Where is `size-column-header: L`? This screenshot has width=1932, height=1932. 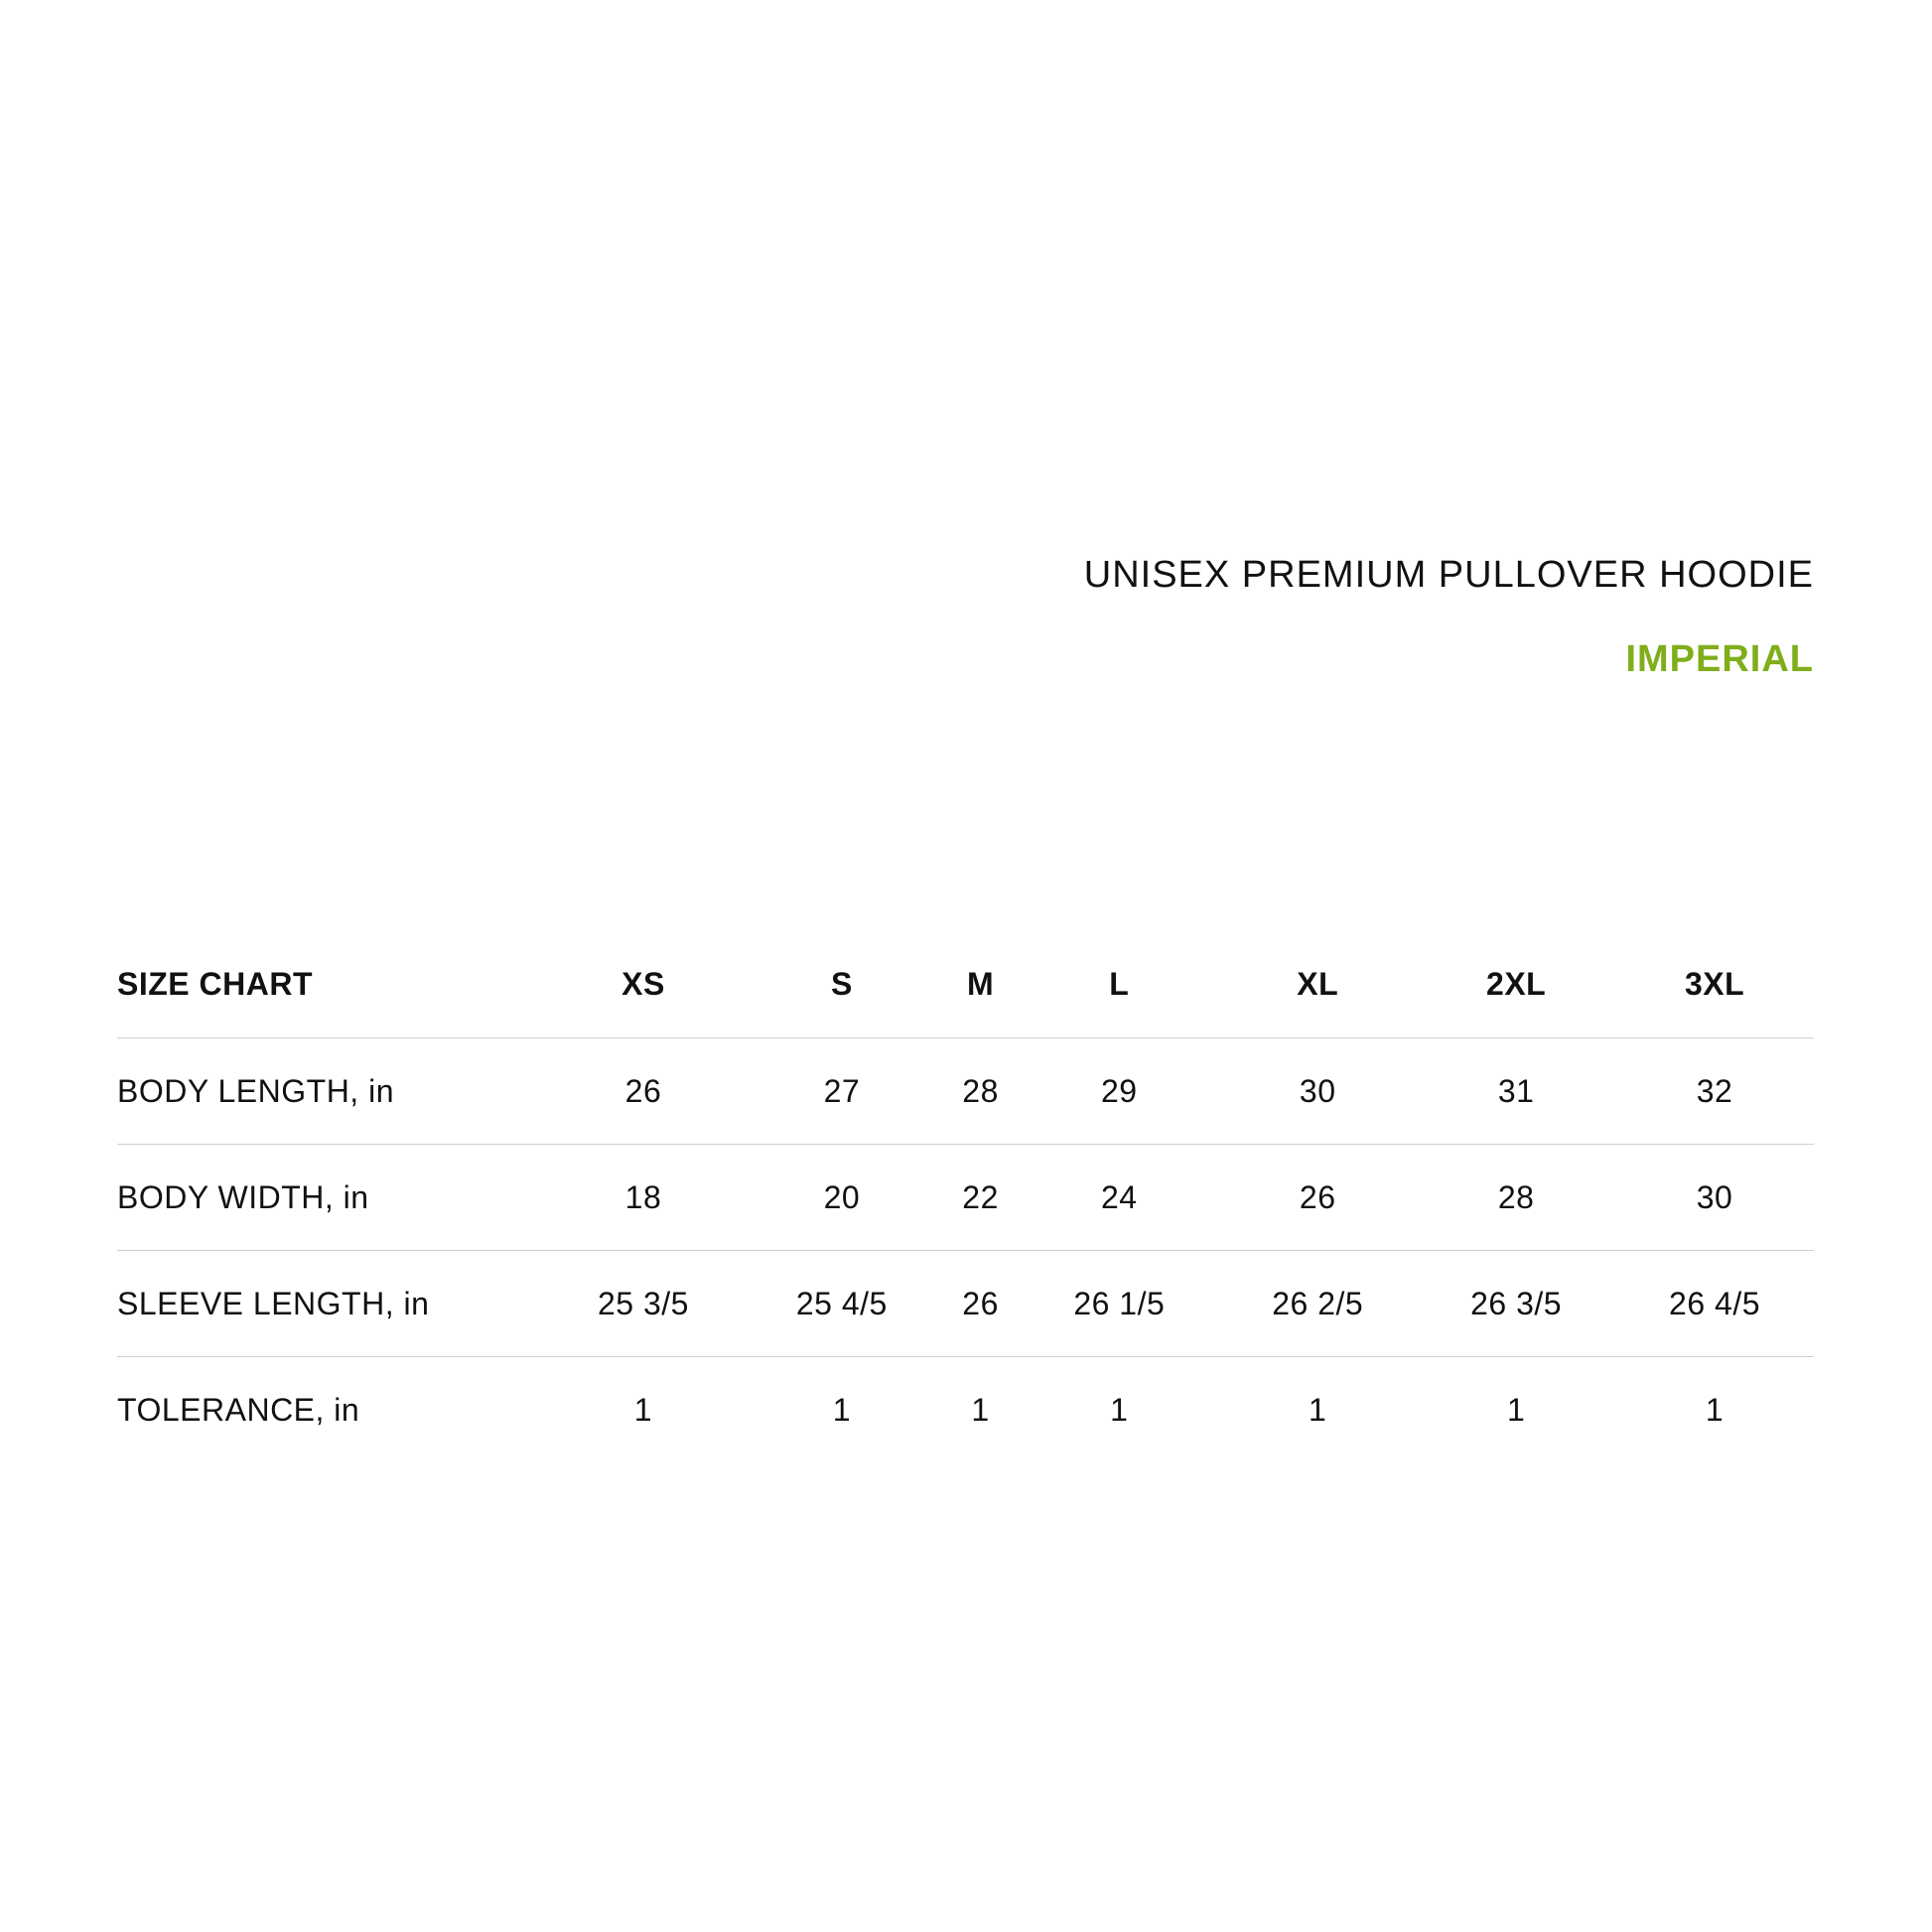 size-column-header: L is located at coordinates (1119, 983).